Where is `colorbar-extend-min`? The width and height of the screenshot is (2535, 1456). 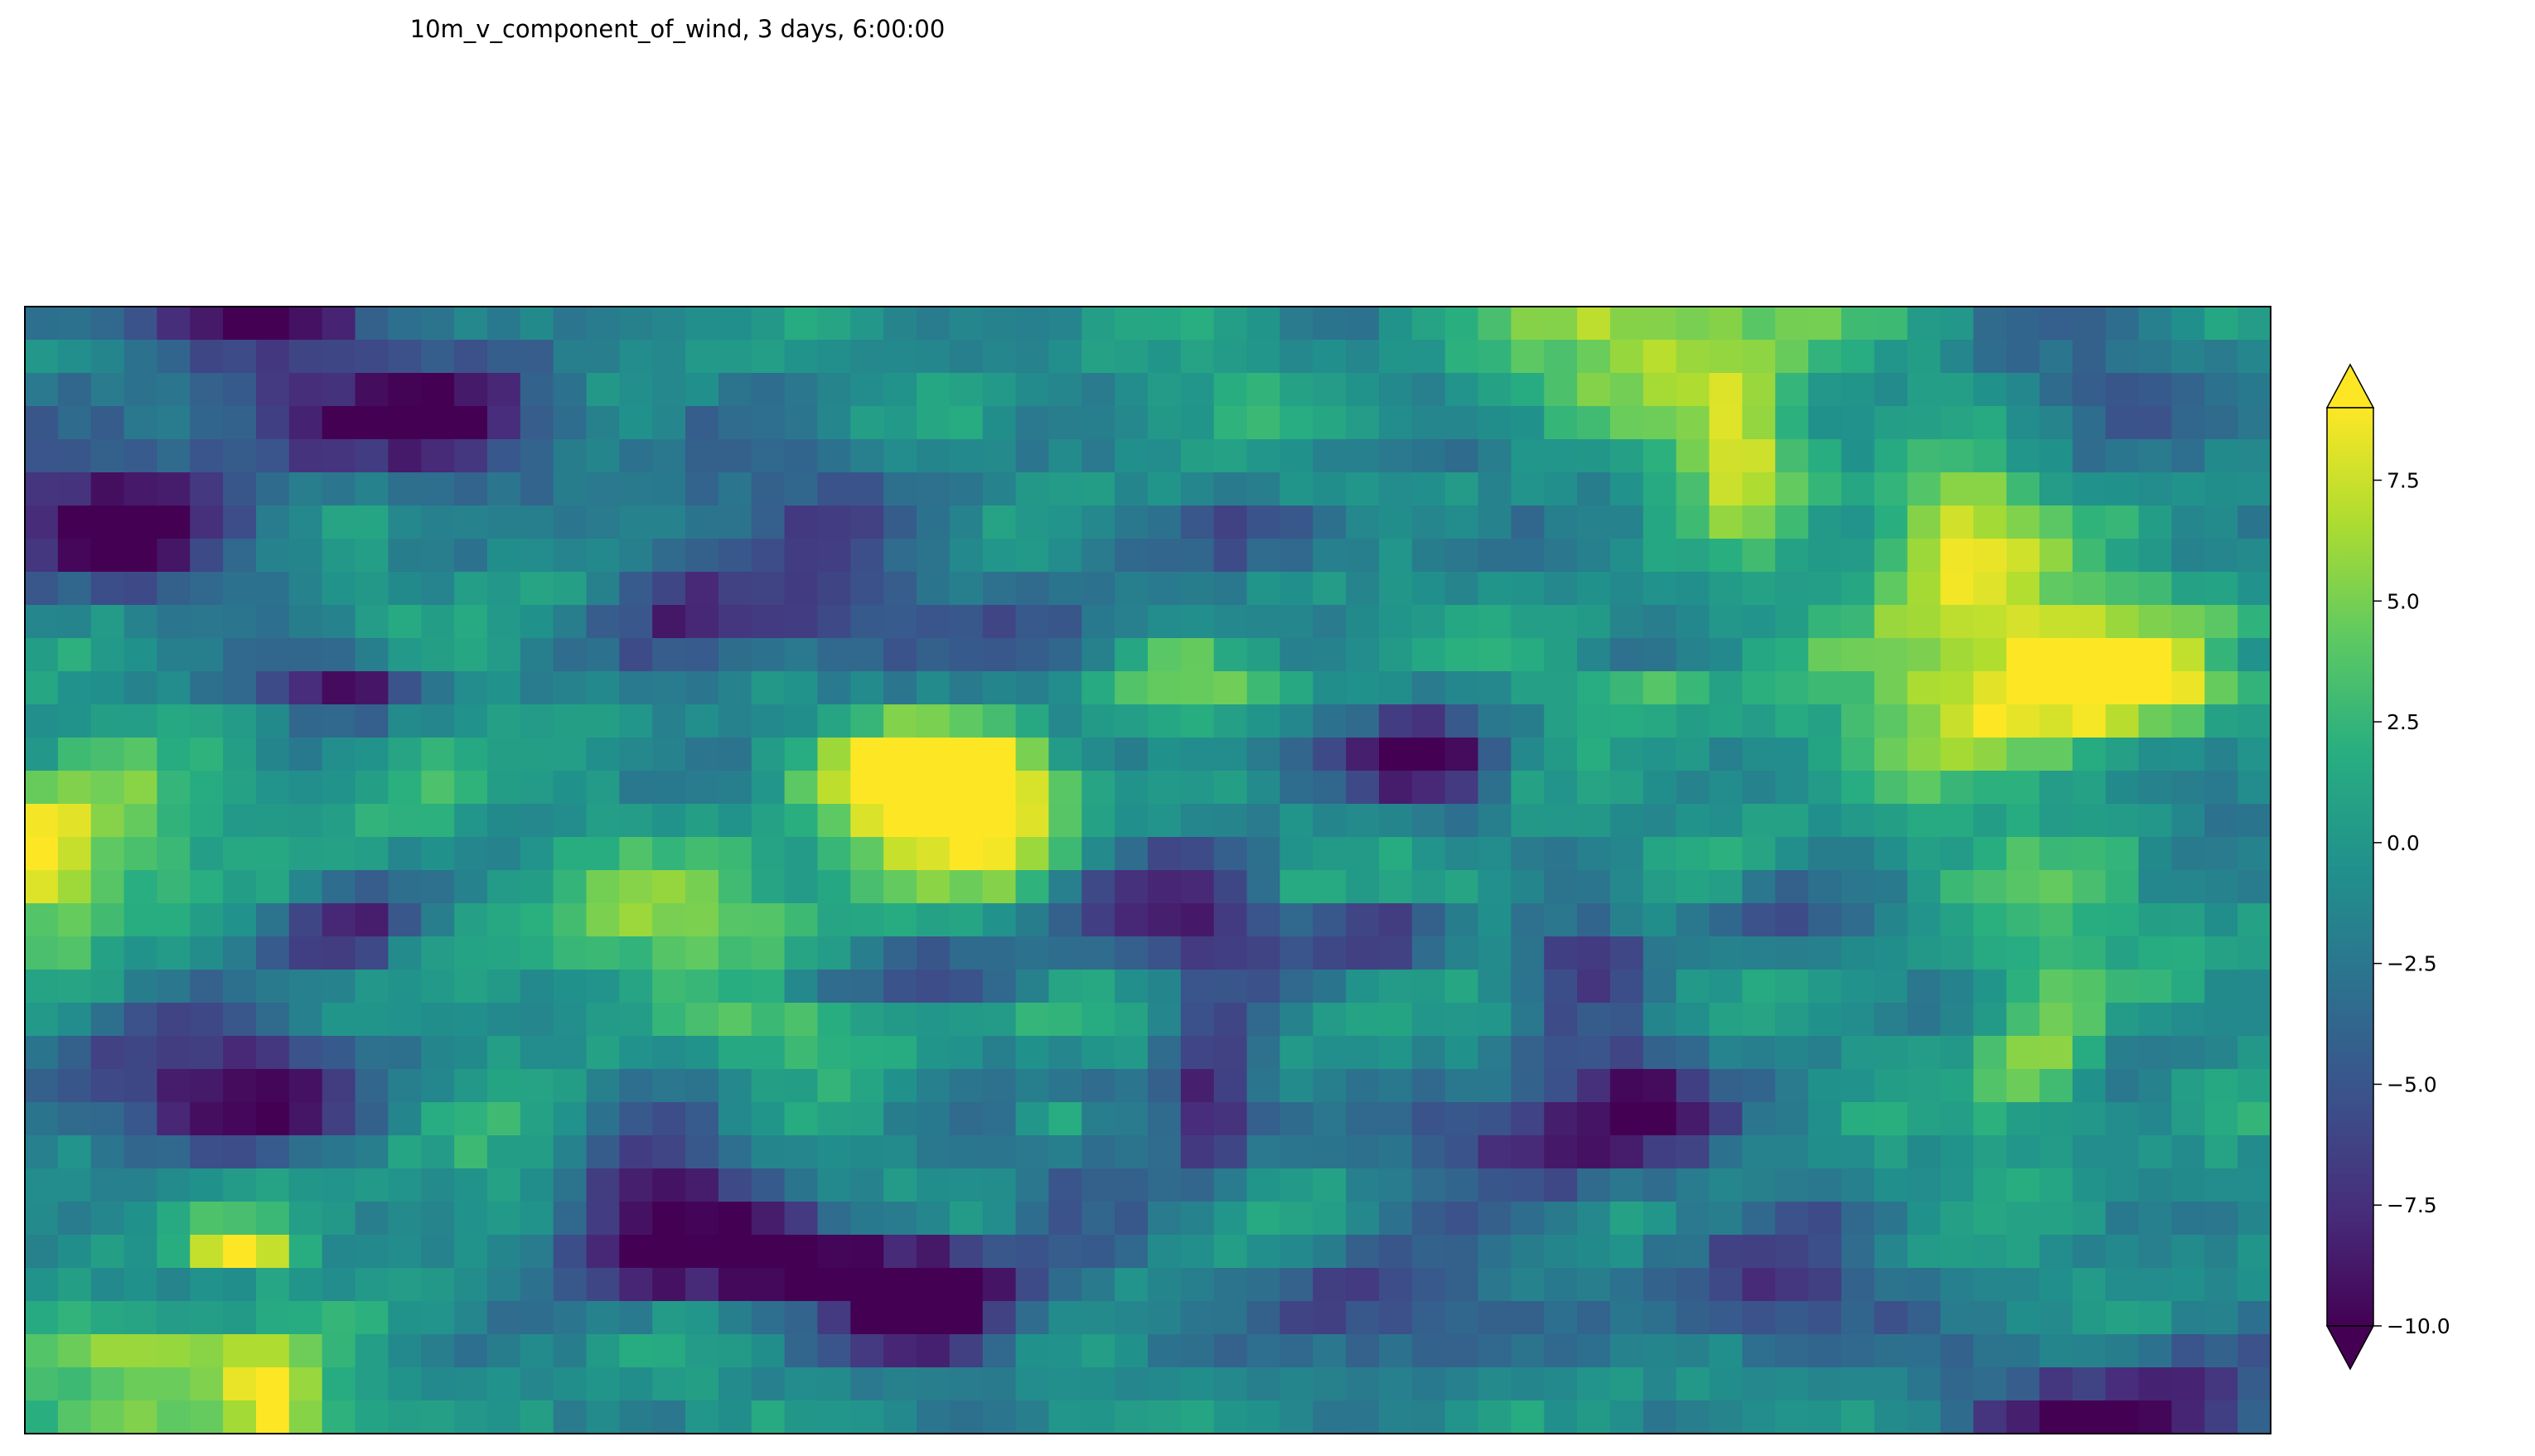 colorbar-extend-min is located at coordinates (2350, 1348).